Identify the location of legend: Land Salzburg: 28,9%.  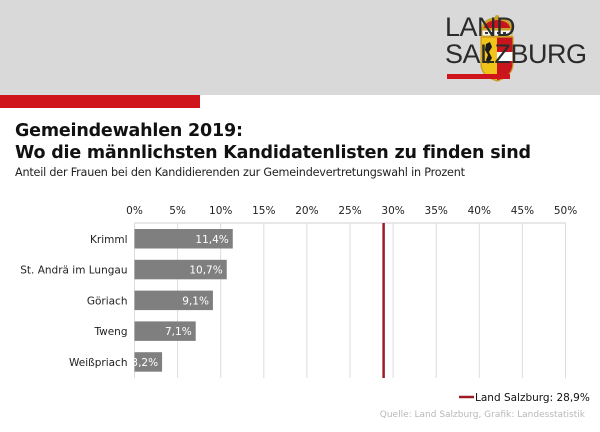
(524, 398).